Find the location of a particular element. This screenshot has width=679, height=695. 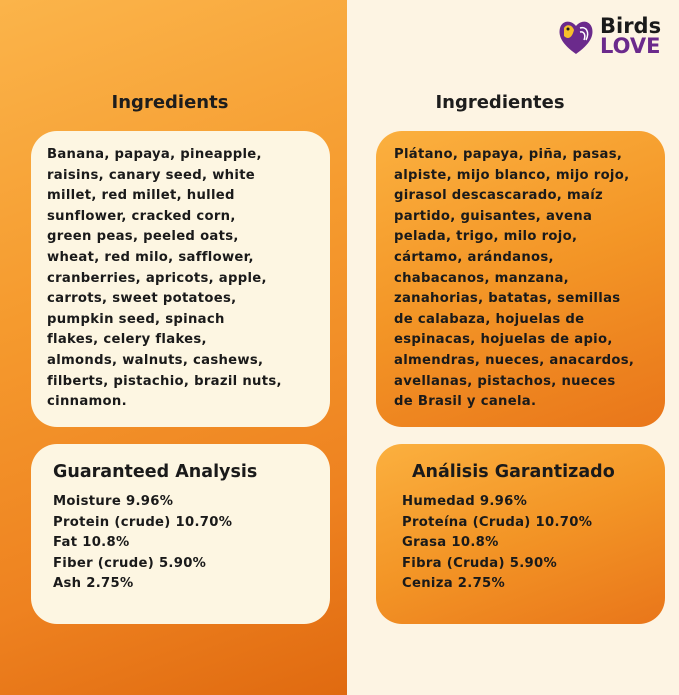

ingredient-line: cranberries, apricots, apple, is located at coordinates (157, 278).